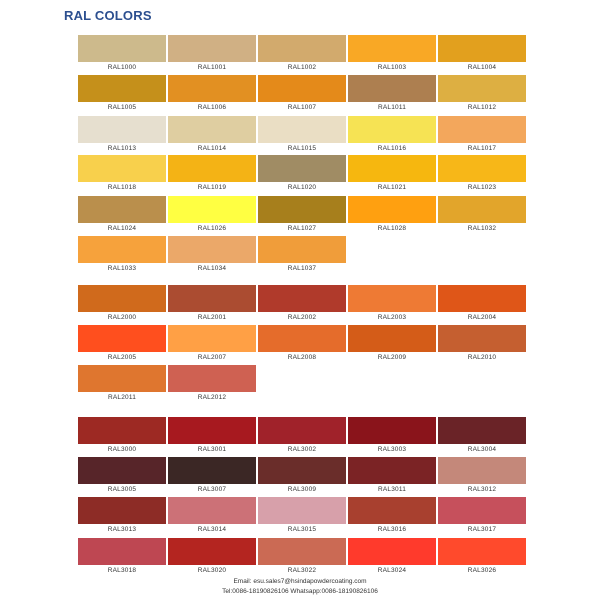 The width and height of the screenshot is (600, 600). I want to click on swatch-label: RAL2002, so click(302, 317).